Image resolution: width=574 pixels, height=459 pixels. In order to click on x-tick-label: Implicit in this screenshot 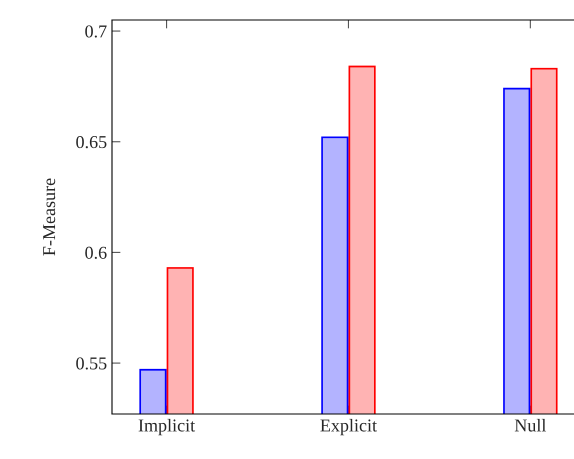, I will do `click(167, 427)`.